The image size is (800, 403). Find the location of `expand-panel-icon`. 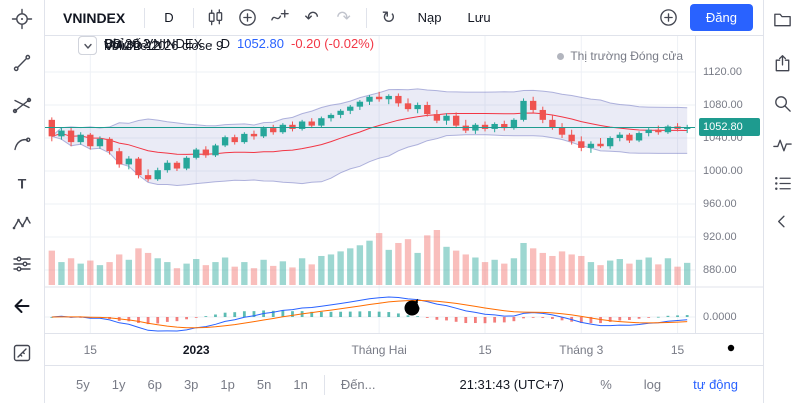

expand-panel-icon is located at coordinates (782, 221).